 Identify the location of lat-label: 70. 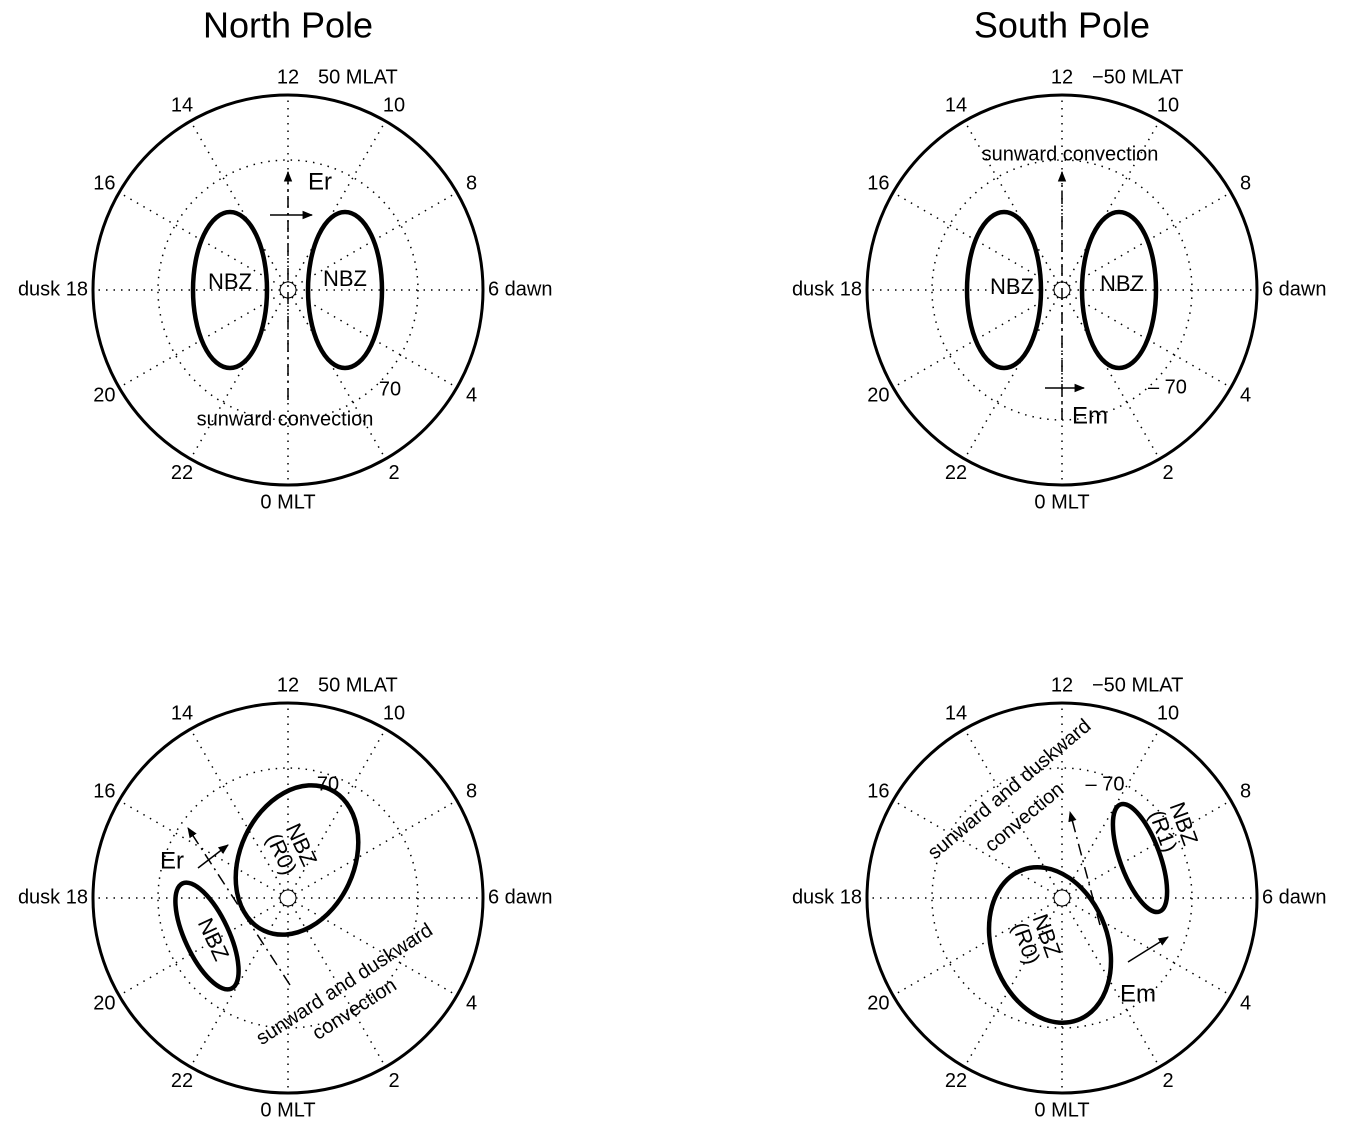
(390, 389).